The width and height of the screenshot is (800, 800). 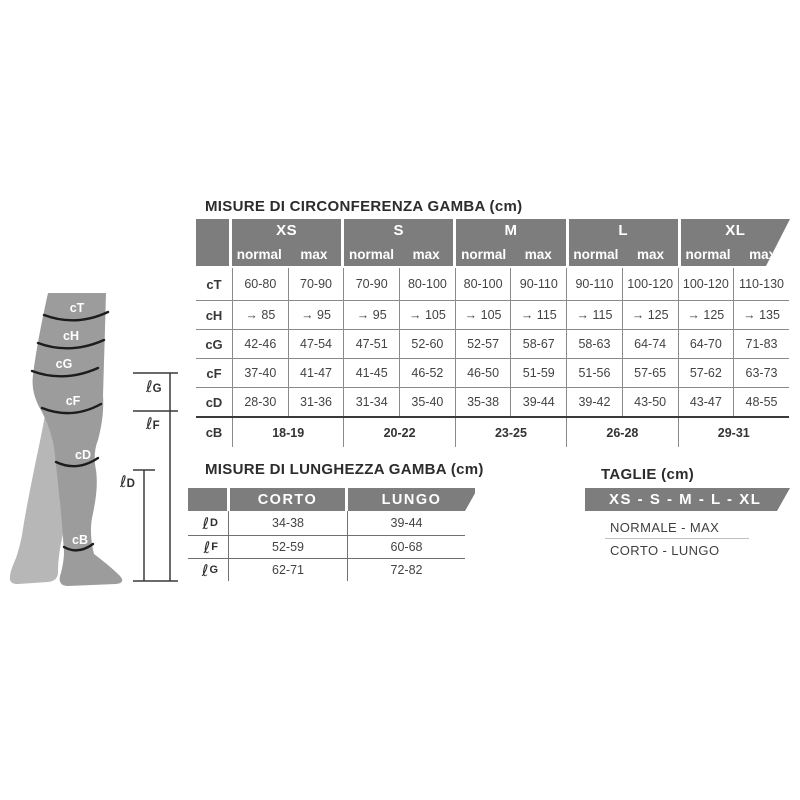 What do you see at coordinates (482, 344) in the screenshot?
I see `cell: 52-57` at bounding box center [482, 344].